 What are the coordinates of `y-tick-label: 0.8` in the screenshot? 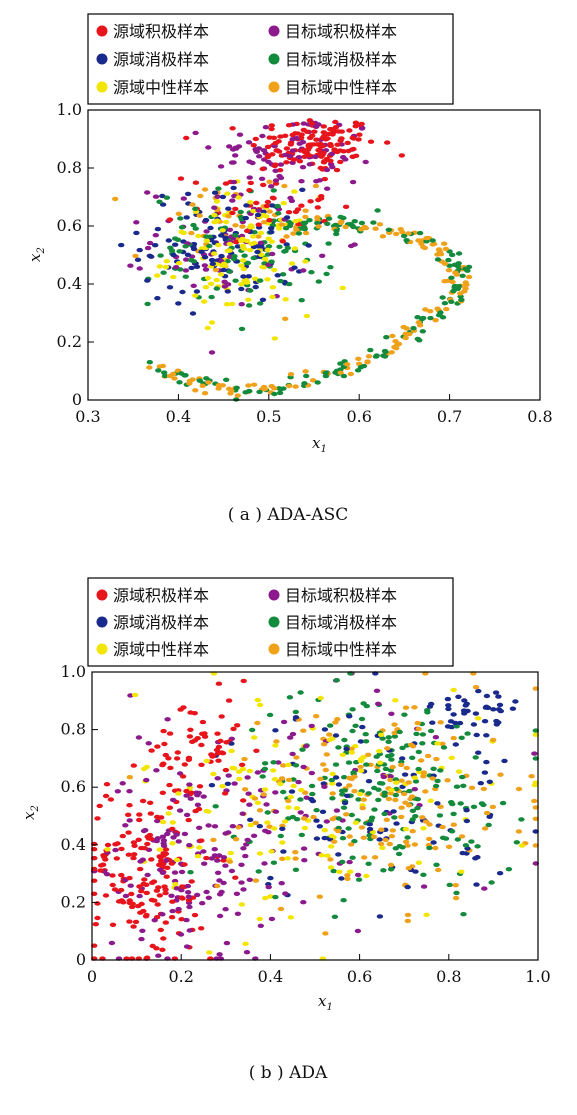 It's located at (69, 167).